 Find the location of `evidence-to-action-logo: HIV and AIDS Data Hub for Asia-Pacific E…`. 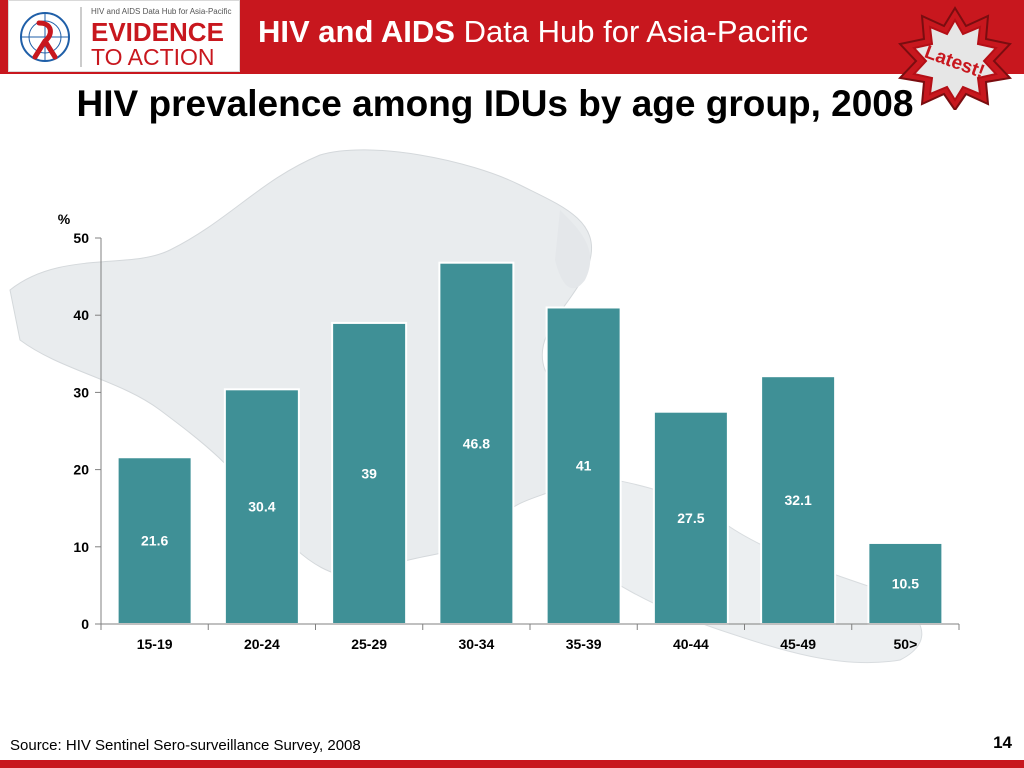

evidence-to-action-logo: HIV and AIDS Data Hub for Asia-Pacific E… is located at coordinates (126, 38).